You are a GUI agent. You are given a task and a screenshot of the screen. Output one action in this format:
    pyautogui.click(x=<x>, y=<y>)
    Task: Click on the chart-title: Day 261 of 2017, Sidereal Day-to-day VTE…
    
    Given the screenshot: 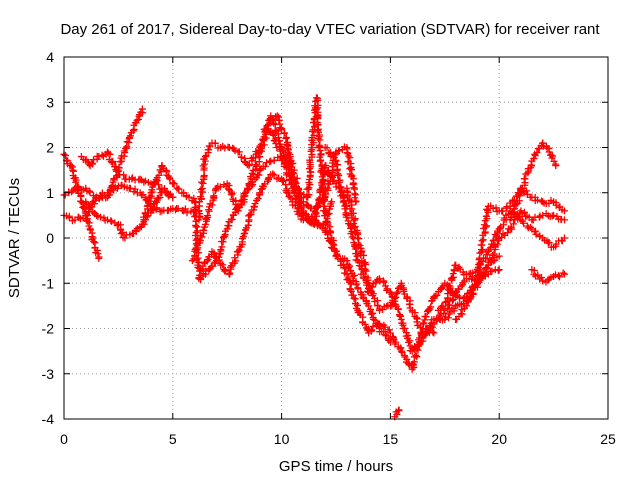 What is the action you would take?
    pyautogui.click(x=330, y=29)
    